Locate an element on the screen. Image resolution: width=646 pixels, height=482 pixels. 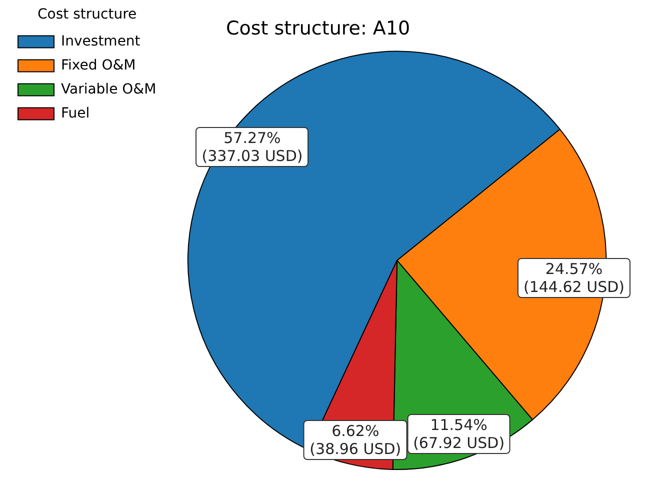
data-label: 57.27% (337.03 USD) is located at coordinates (252, 146).